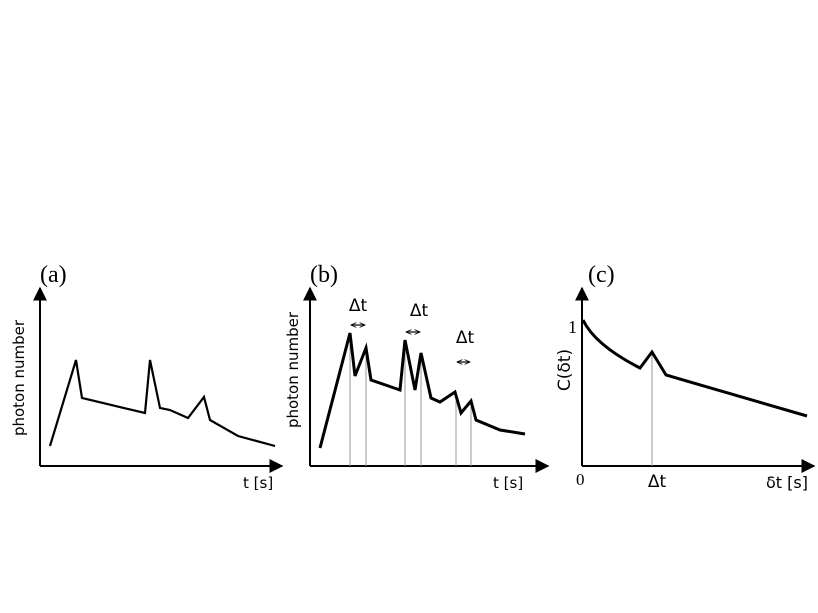 This screenshot has width=818, height=613. Describe the element at coordinates (657, 482) in the screenshot. I see `marker-label: Δt` at that location.